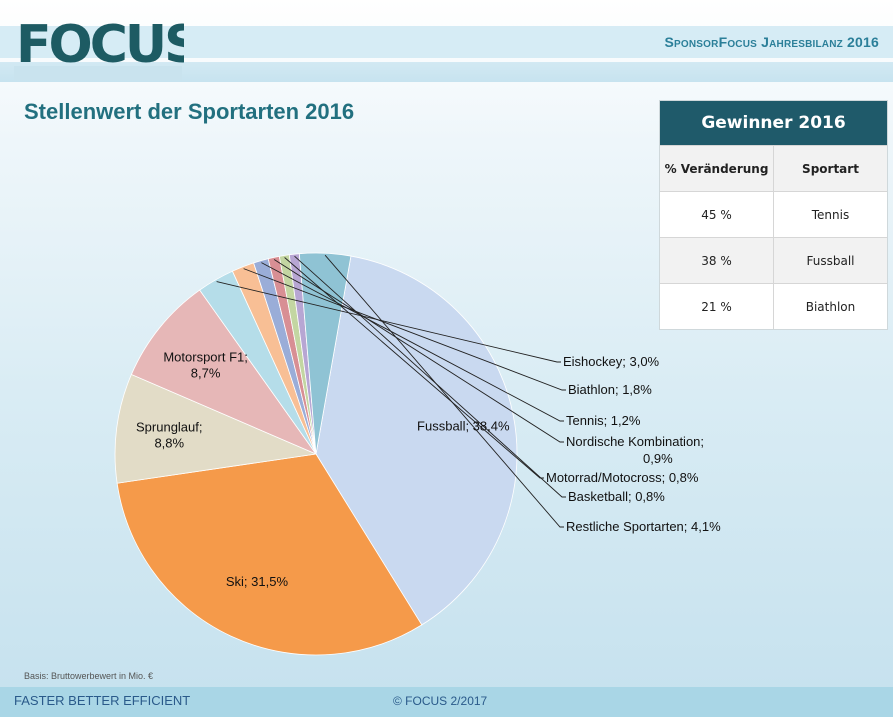 The height and width of the screenshot is (717, 893). I want to click on table-row: 45 % Tennis, so click(773, 214).